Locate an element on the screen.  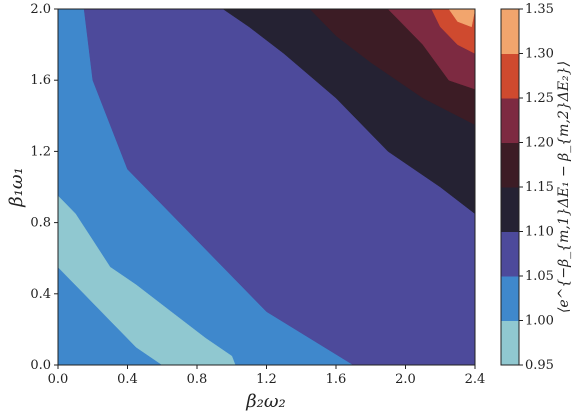
colorbar-tick-label: 1.05 is located at coordinates (539, 276).